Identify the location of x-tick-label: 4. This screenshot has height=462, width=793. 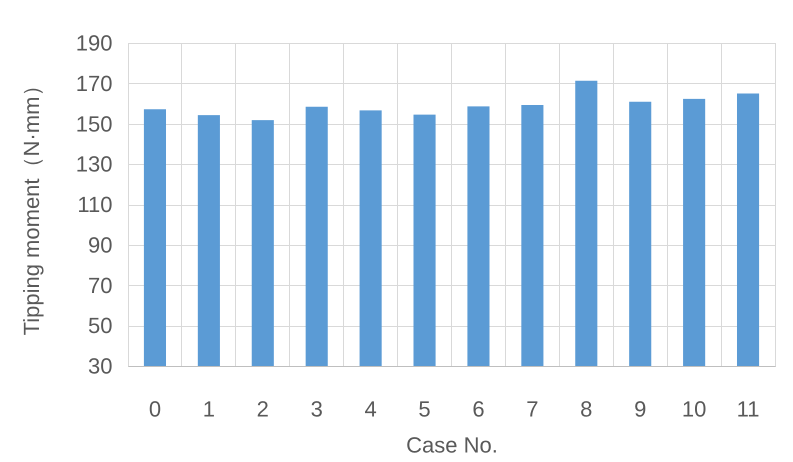
(370, 409).